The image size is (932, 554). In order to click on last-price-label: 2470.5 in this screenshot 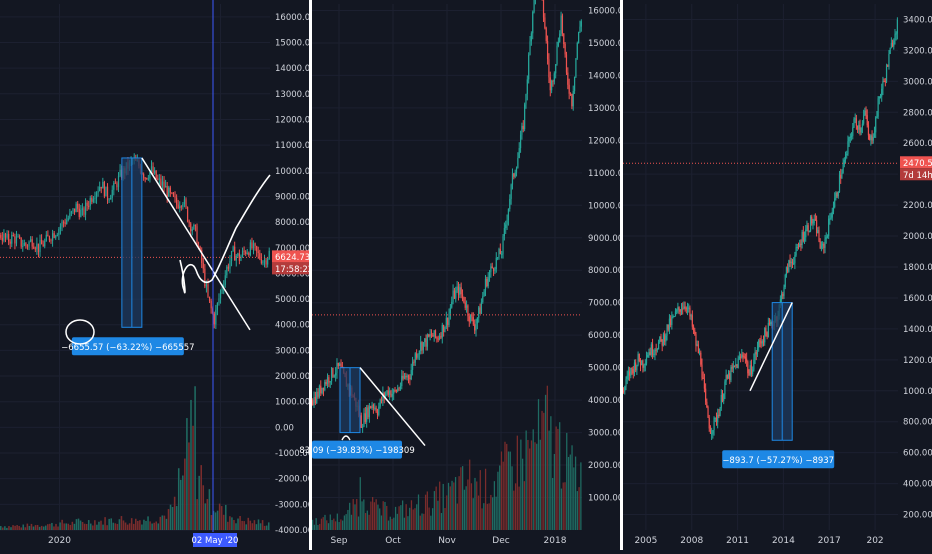, I will do `click(917, 164)`.